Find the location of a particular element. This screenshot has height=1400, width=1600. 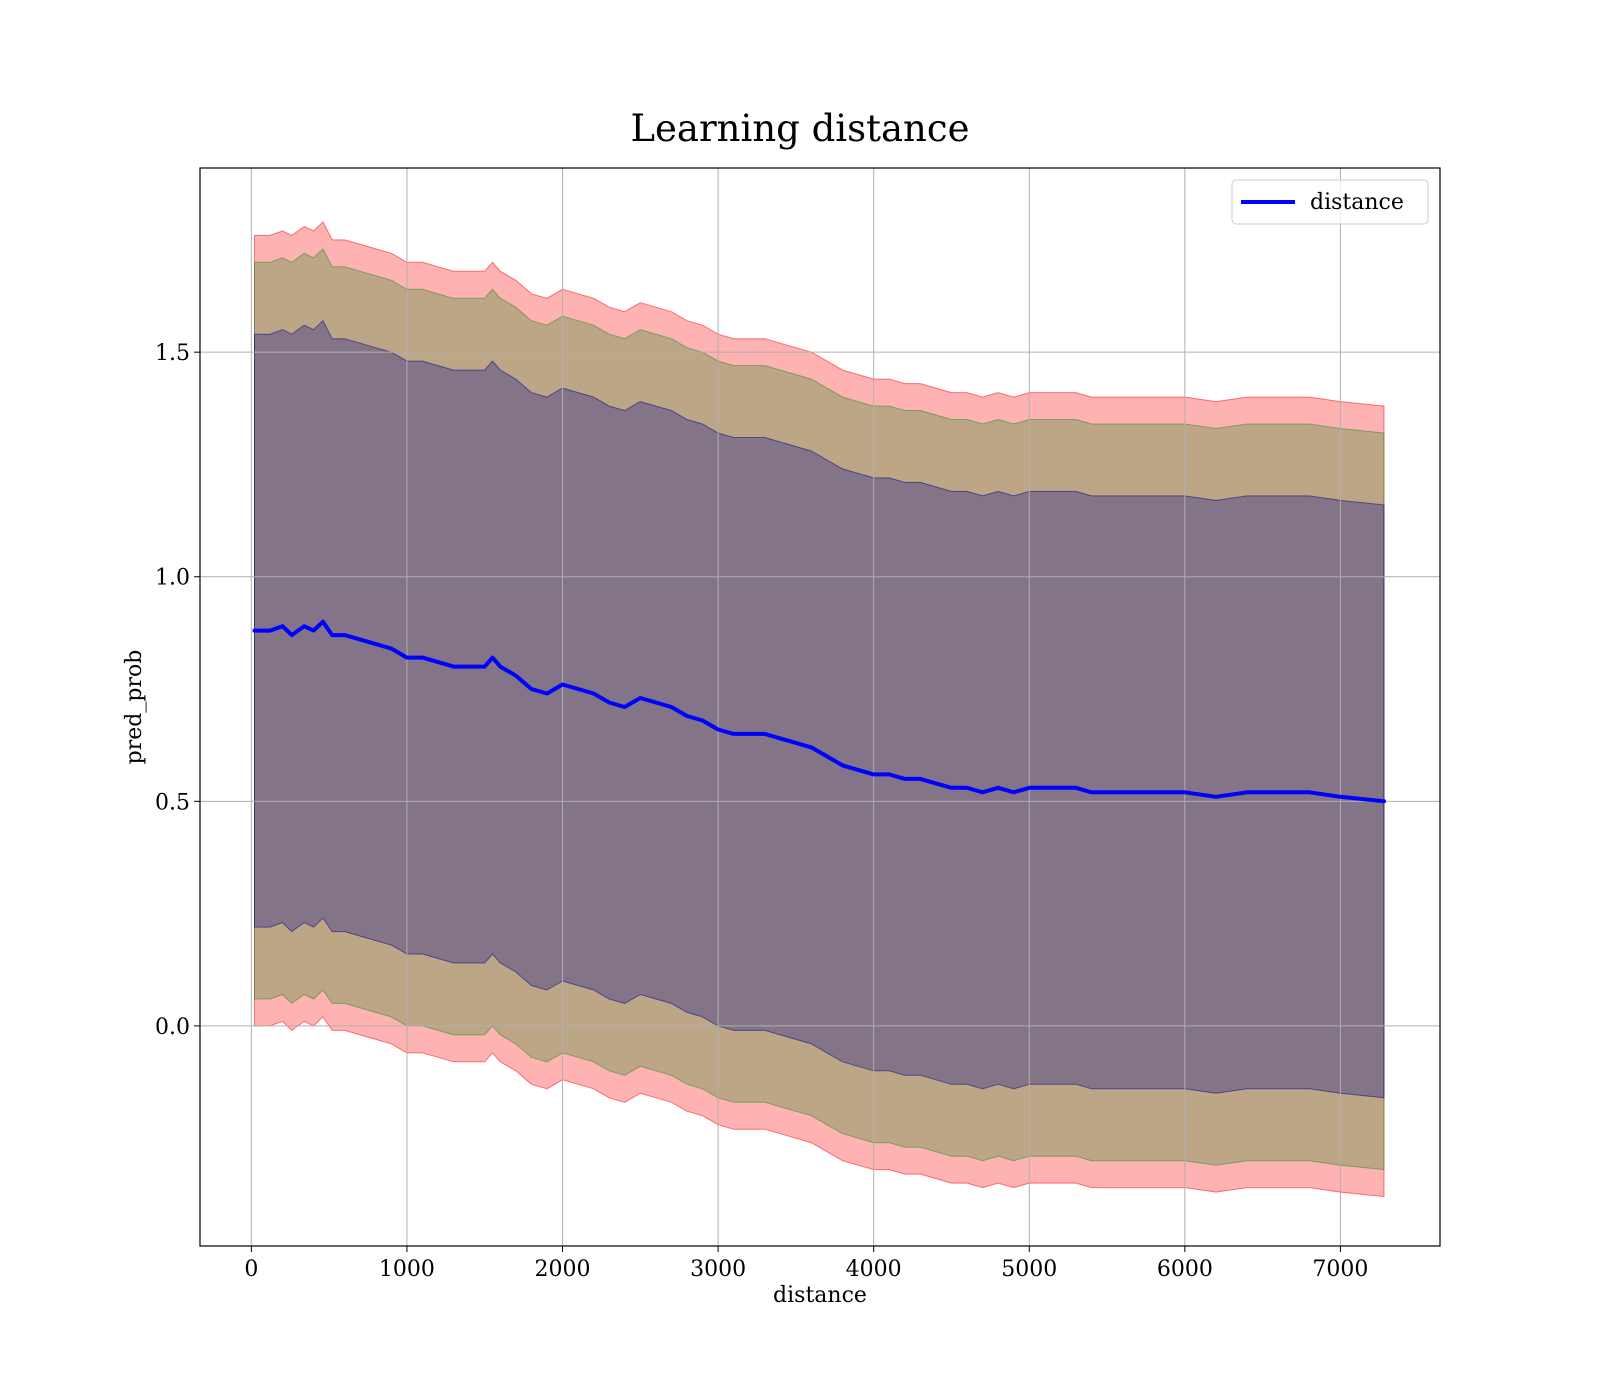

y-tick-label-0.0: 0.0 is located at coordinates (172, 1027).